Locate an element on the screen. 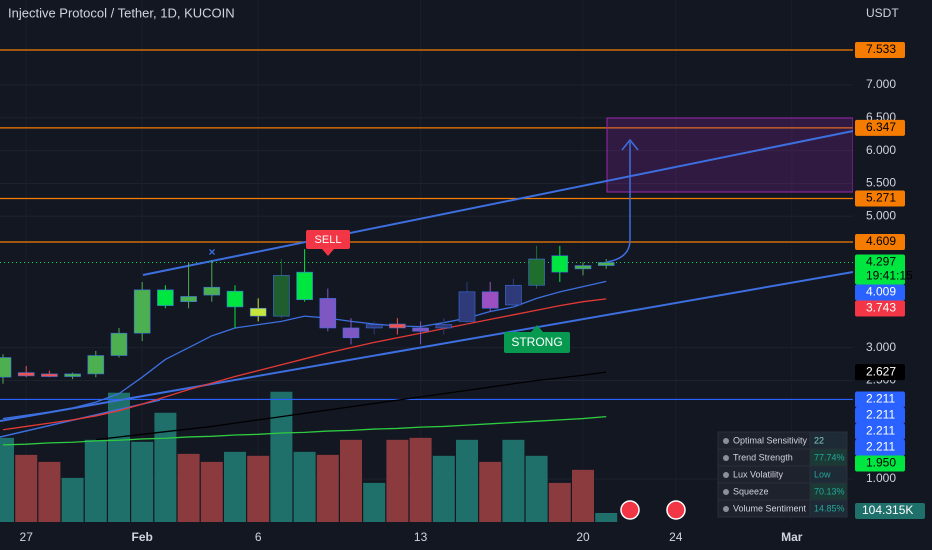 The image size is (932, 550). table-label: Lux Volatility is located at coordinates (758, 474).